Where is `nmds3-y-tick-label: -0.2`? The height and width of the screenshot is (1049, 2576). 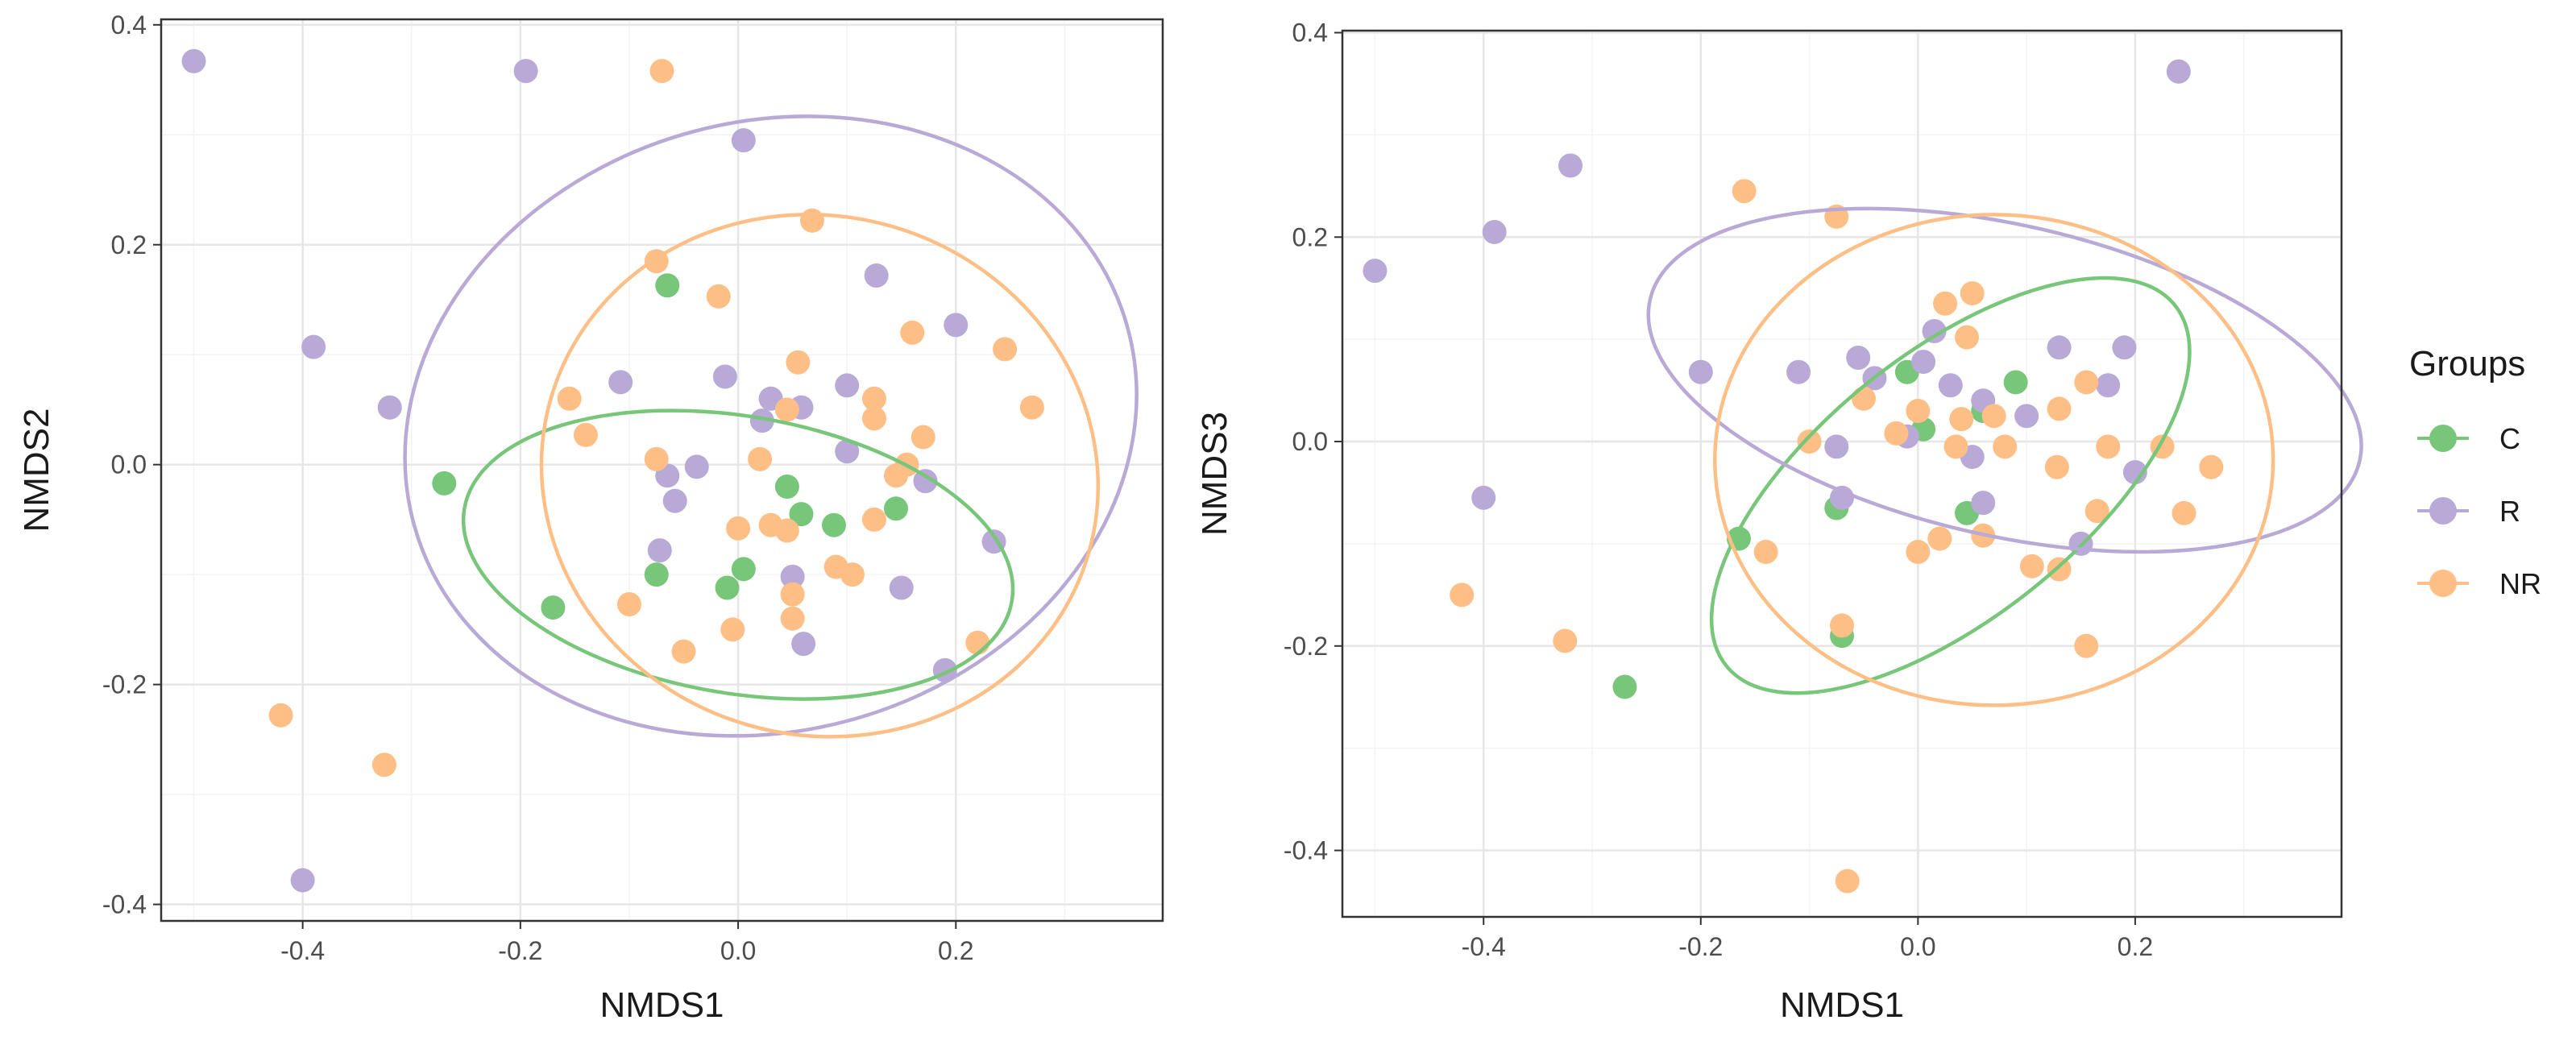 nmds3-y-tick-label: -0.2 is located at coordinates (1306, 646).